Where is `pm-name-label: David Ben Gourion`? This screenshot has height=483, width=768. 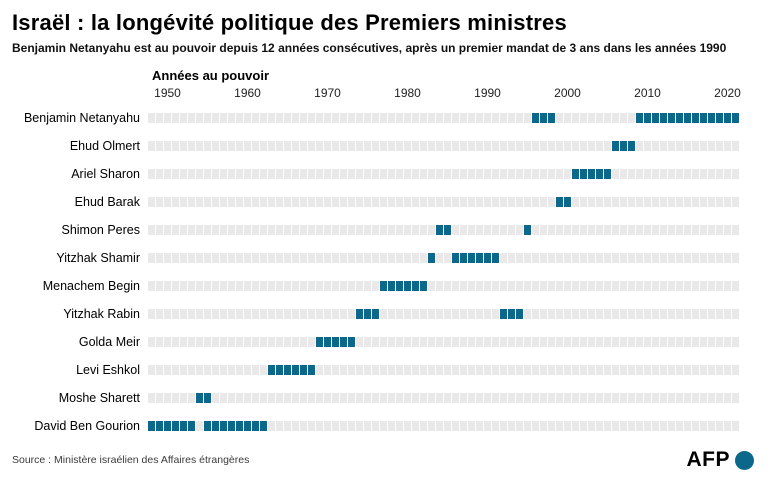 pm-name-label: David Ben Gourion is located at coordinates (87, 426).